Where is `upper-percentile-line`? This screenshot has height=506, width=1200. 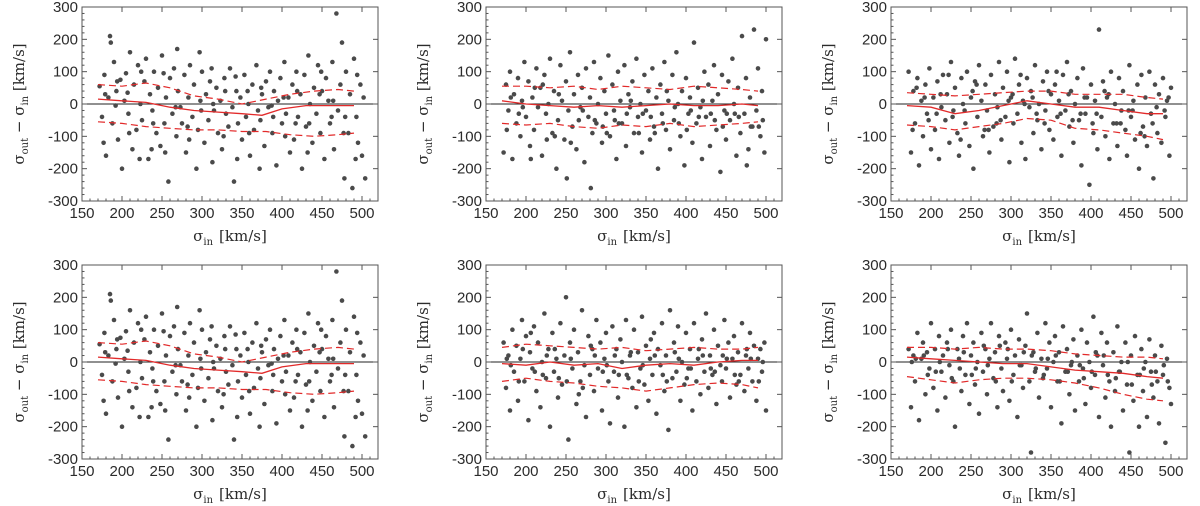
upper-percentile-line is located at coordinates (1035, 95).